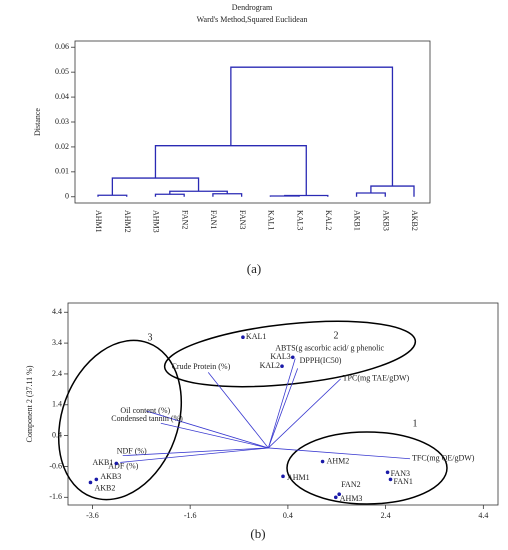 Image resolution: width=508 pixels, height=550 pixels. Describe the element at coordinates (357, 220) in the screenshot. I see `leaf-label: AKB1` at that location.